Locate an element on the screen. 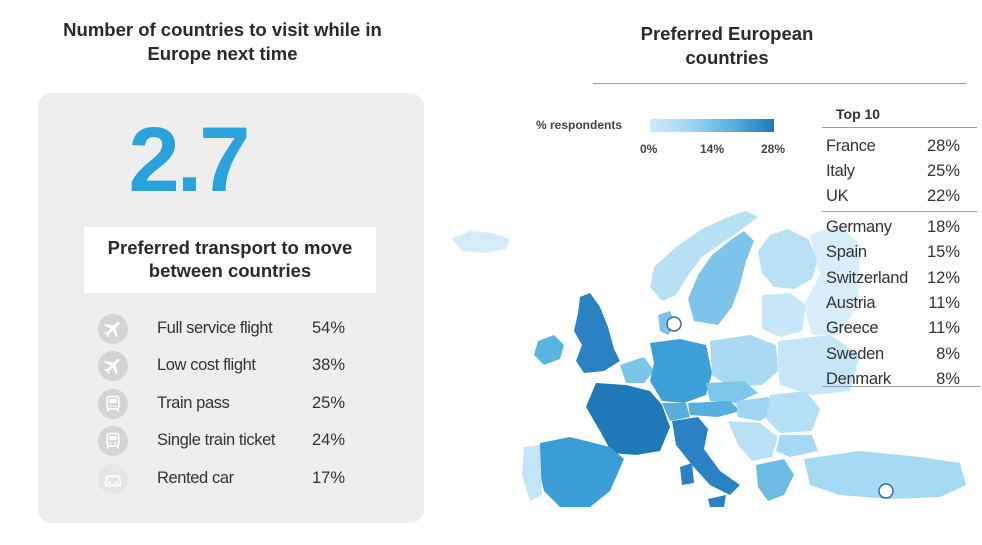 Image resolution: width=982 pixels, height=545 pixels. top10-header: Top 10 is located at coordinates (858, 114).